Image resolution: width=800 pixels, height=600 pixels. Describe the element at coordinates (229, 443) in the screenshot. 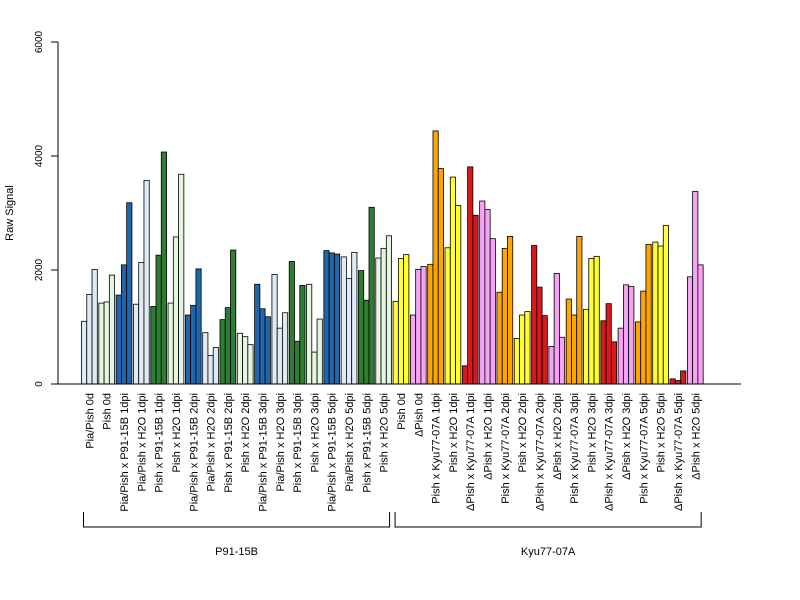

I see `category-label: Pish x P91-15B 2dpi` at that location.